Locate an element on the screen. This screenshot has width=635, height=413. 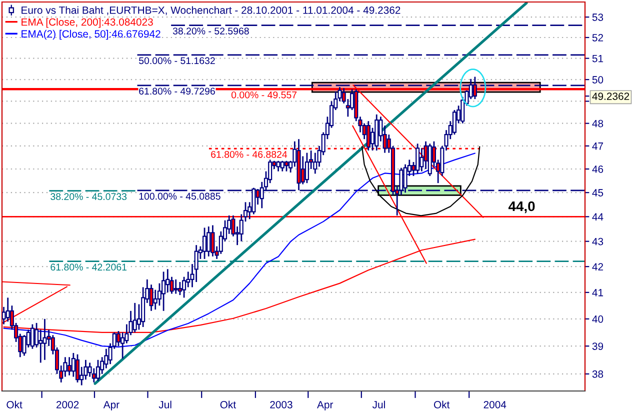
y-tick-label: 48 is located at coordinates (598, 124).